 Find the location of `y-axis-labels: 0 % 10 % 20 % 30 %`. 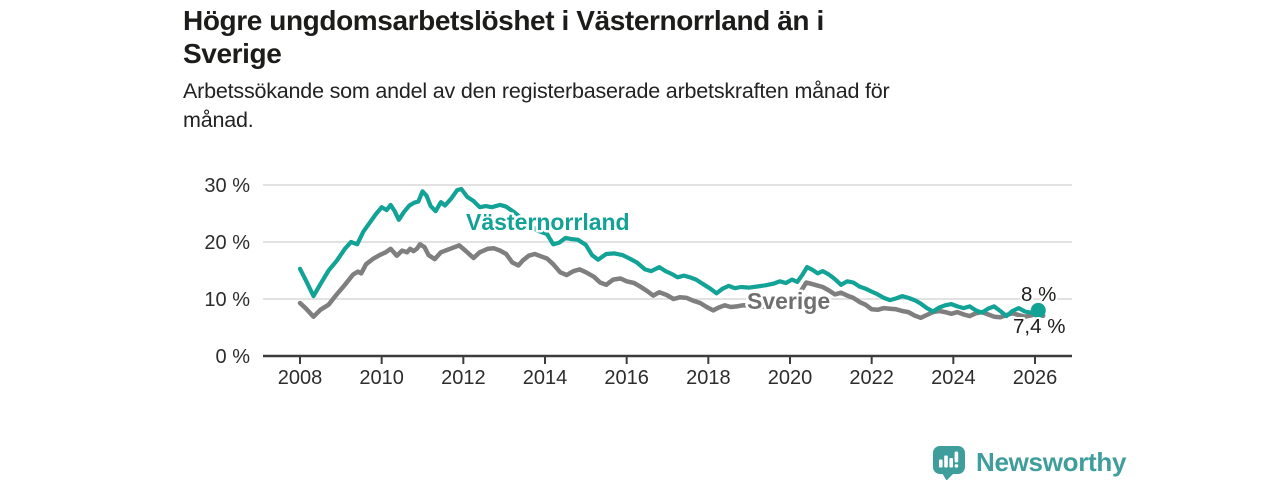

y-axis-labels: 0 % 10 % 20 % 30 % is located at coordinates (227, 271).